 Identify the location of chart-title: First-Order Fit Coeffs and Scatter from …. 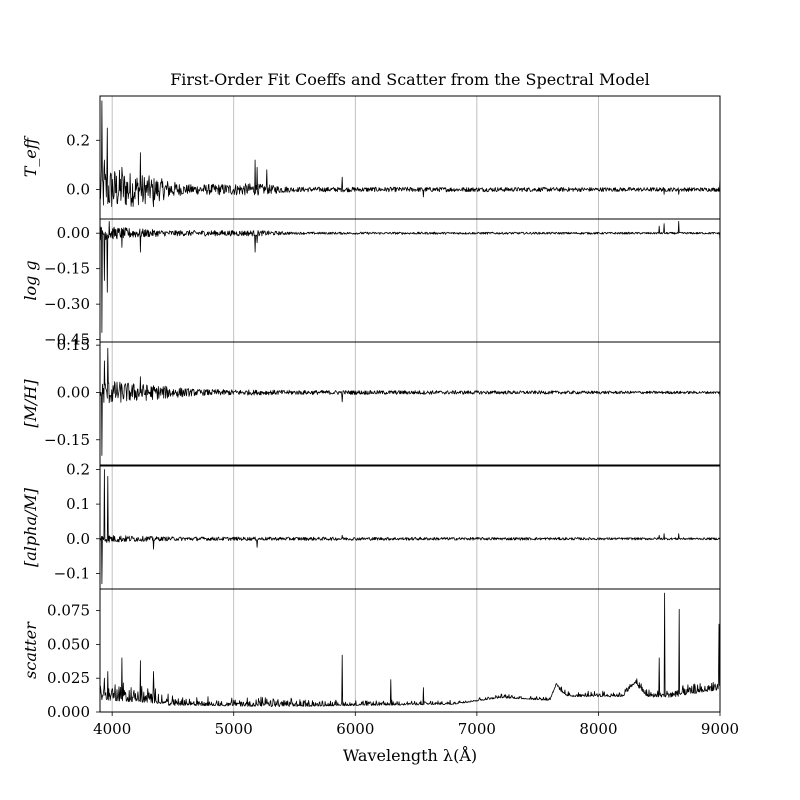
(410, 79).